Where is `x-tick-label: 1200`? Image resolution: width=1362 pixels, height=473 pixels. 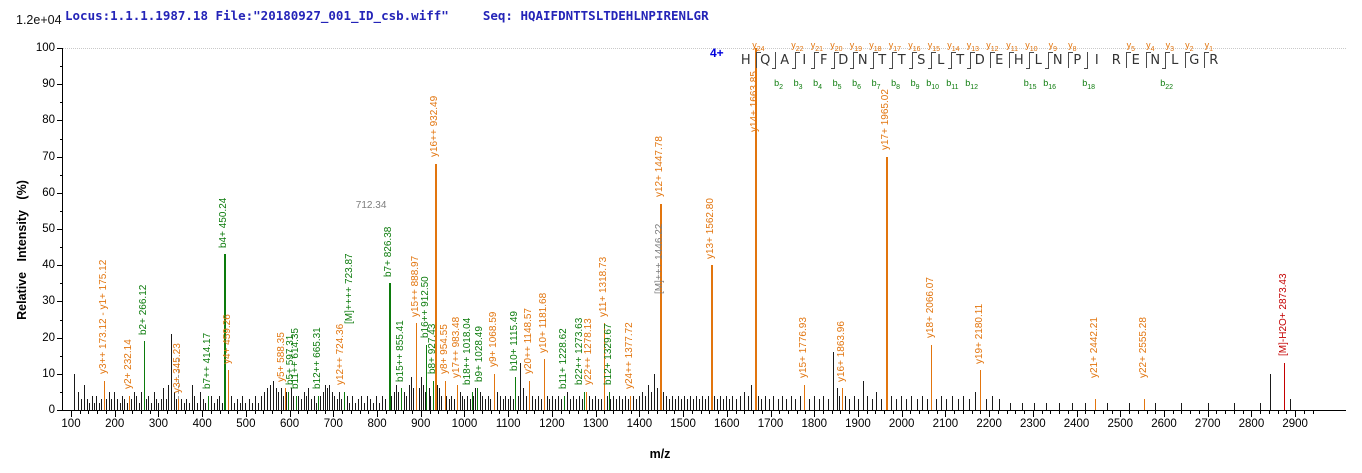 x-tick-label: 1200 is located at coordinates (552, 424).